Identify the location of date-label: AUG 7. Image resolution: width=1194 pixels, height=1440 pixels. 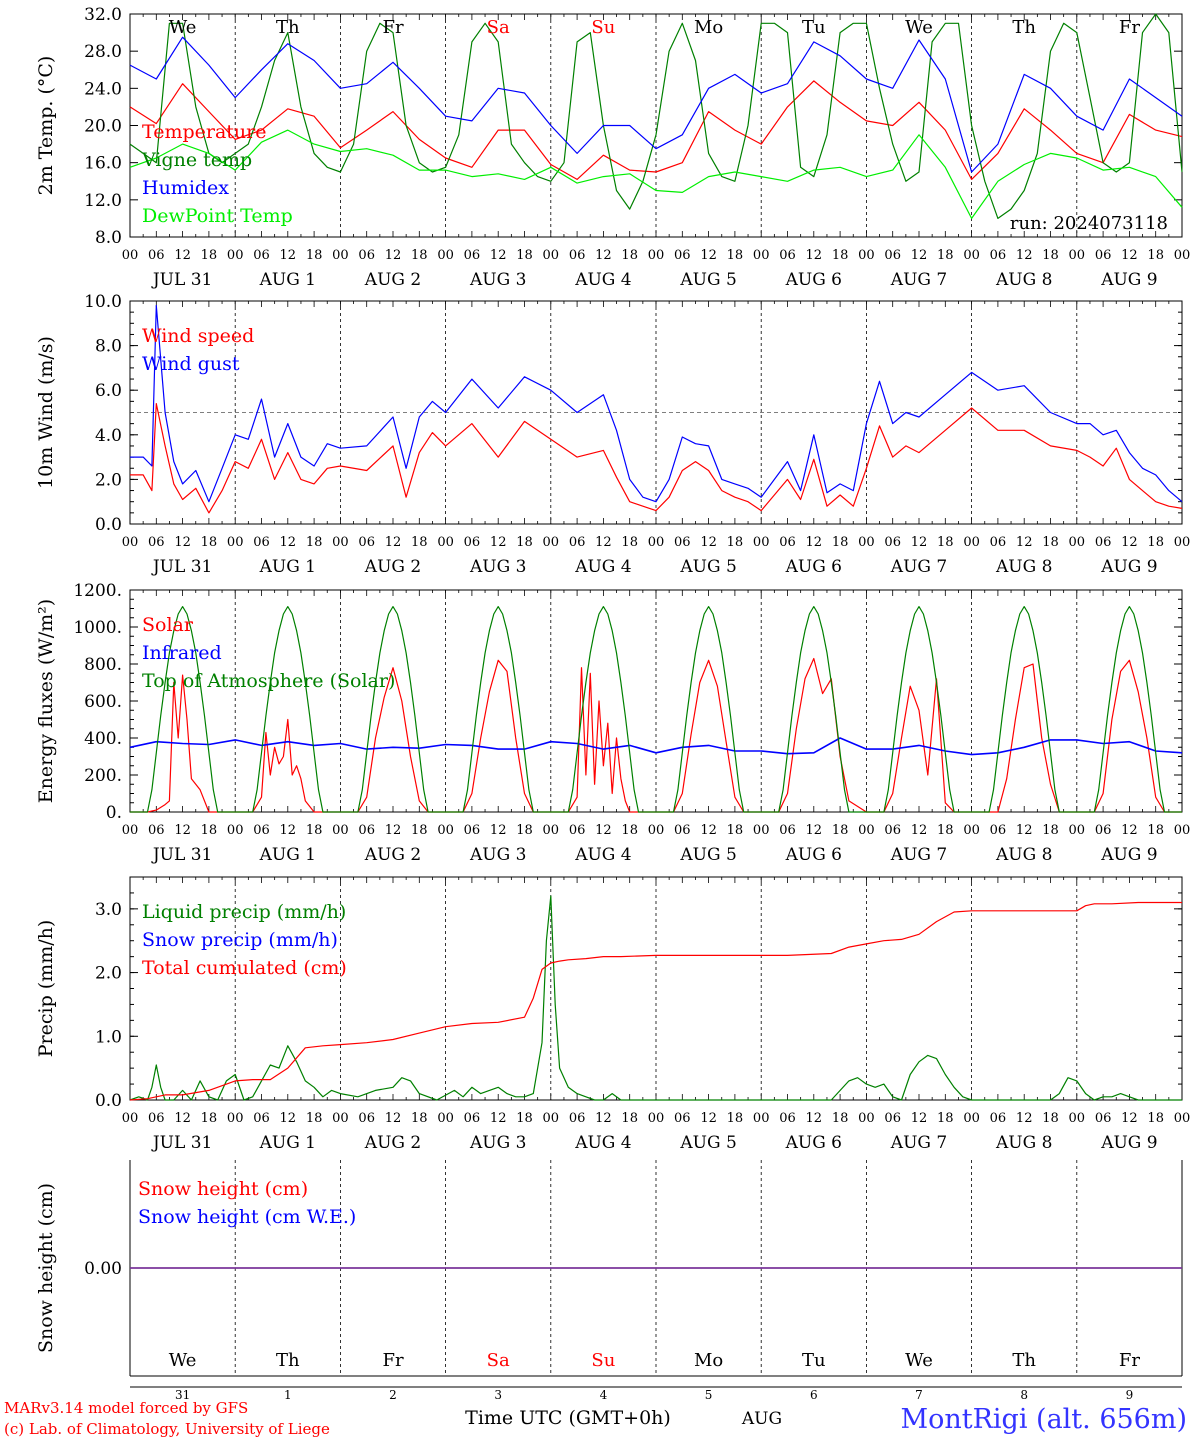
(918, 280).